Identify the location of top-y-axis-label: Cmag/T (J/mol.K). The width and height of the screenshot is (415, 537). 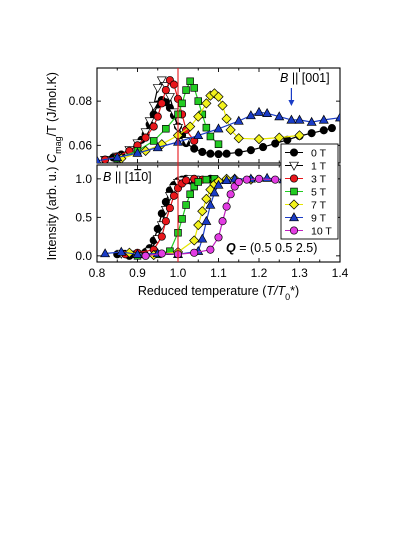
(54, 117).